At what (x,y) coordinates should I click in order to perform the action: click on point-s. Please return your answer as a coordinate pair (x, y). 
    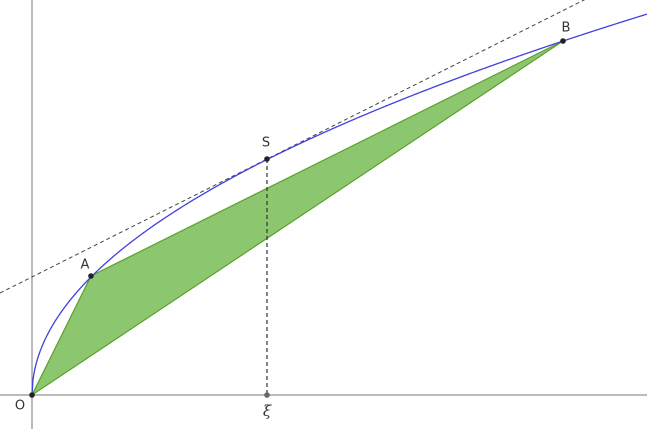
    Looking at the image, I should click on (267, 159).